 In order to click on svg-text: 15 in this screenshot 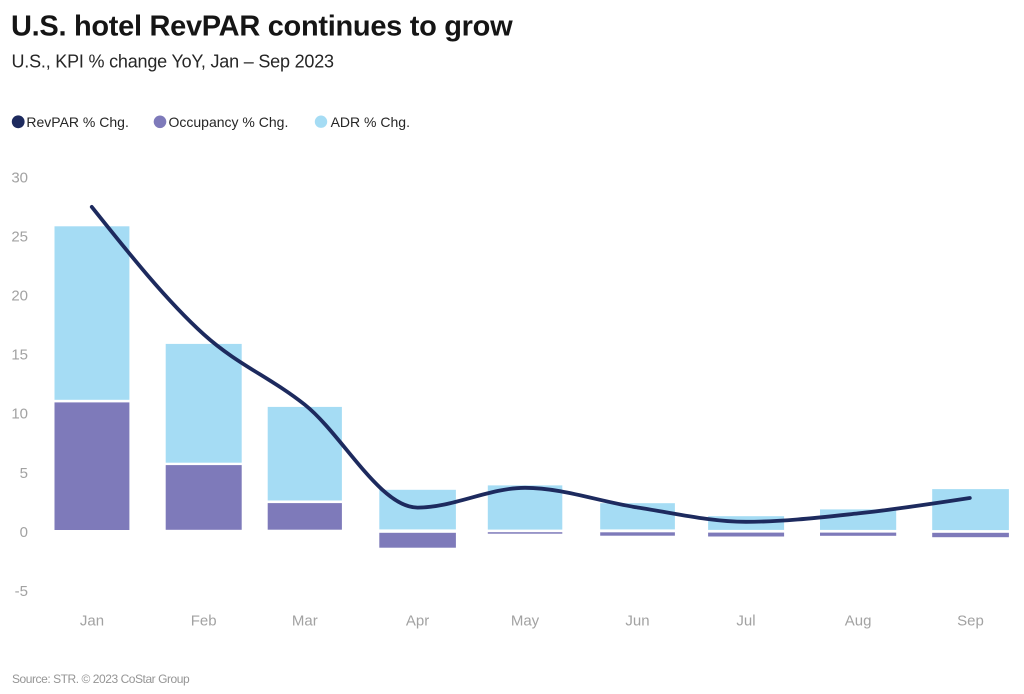, I will do `click(19, 355)`.